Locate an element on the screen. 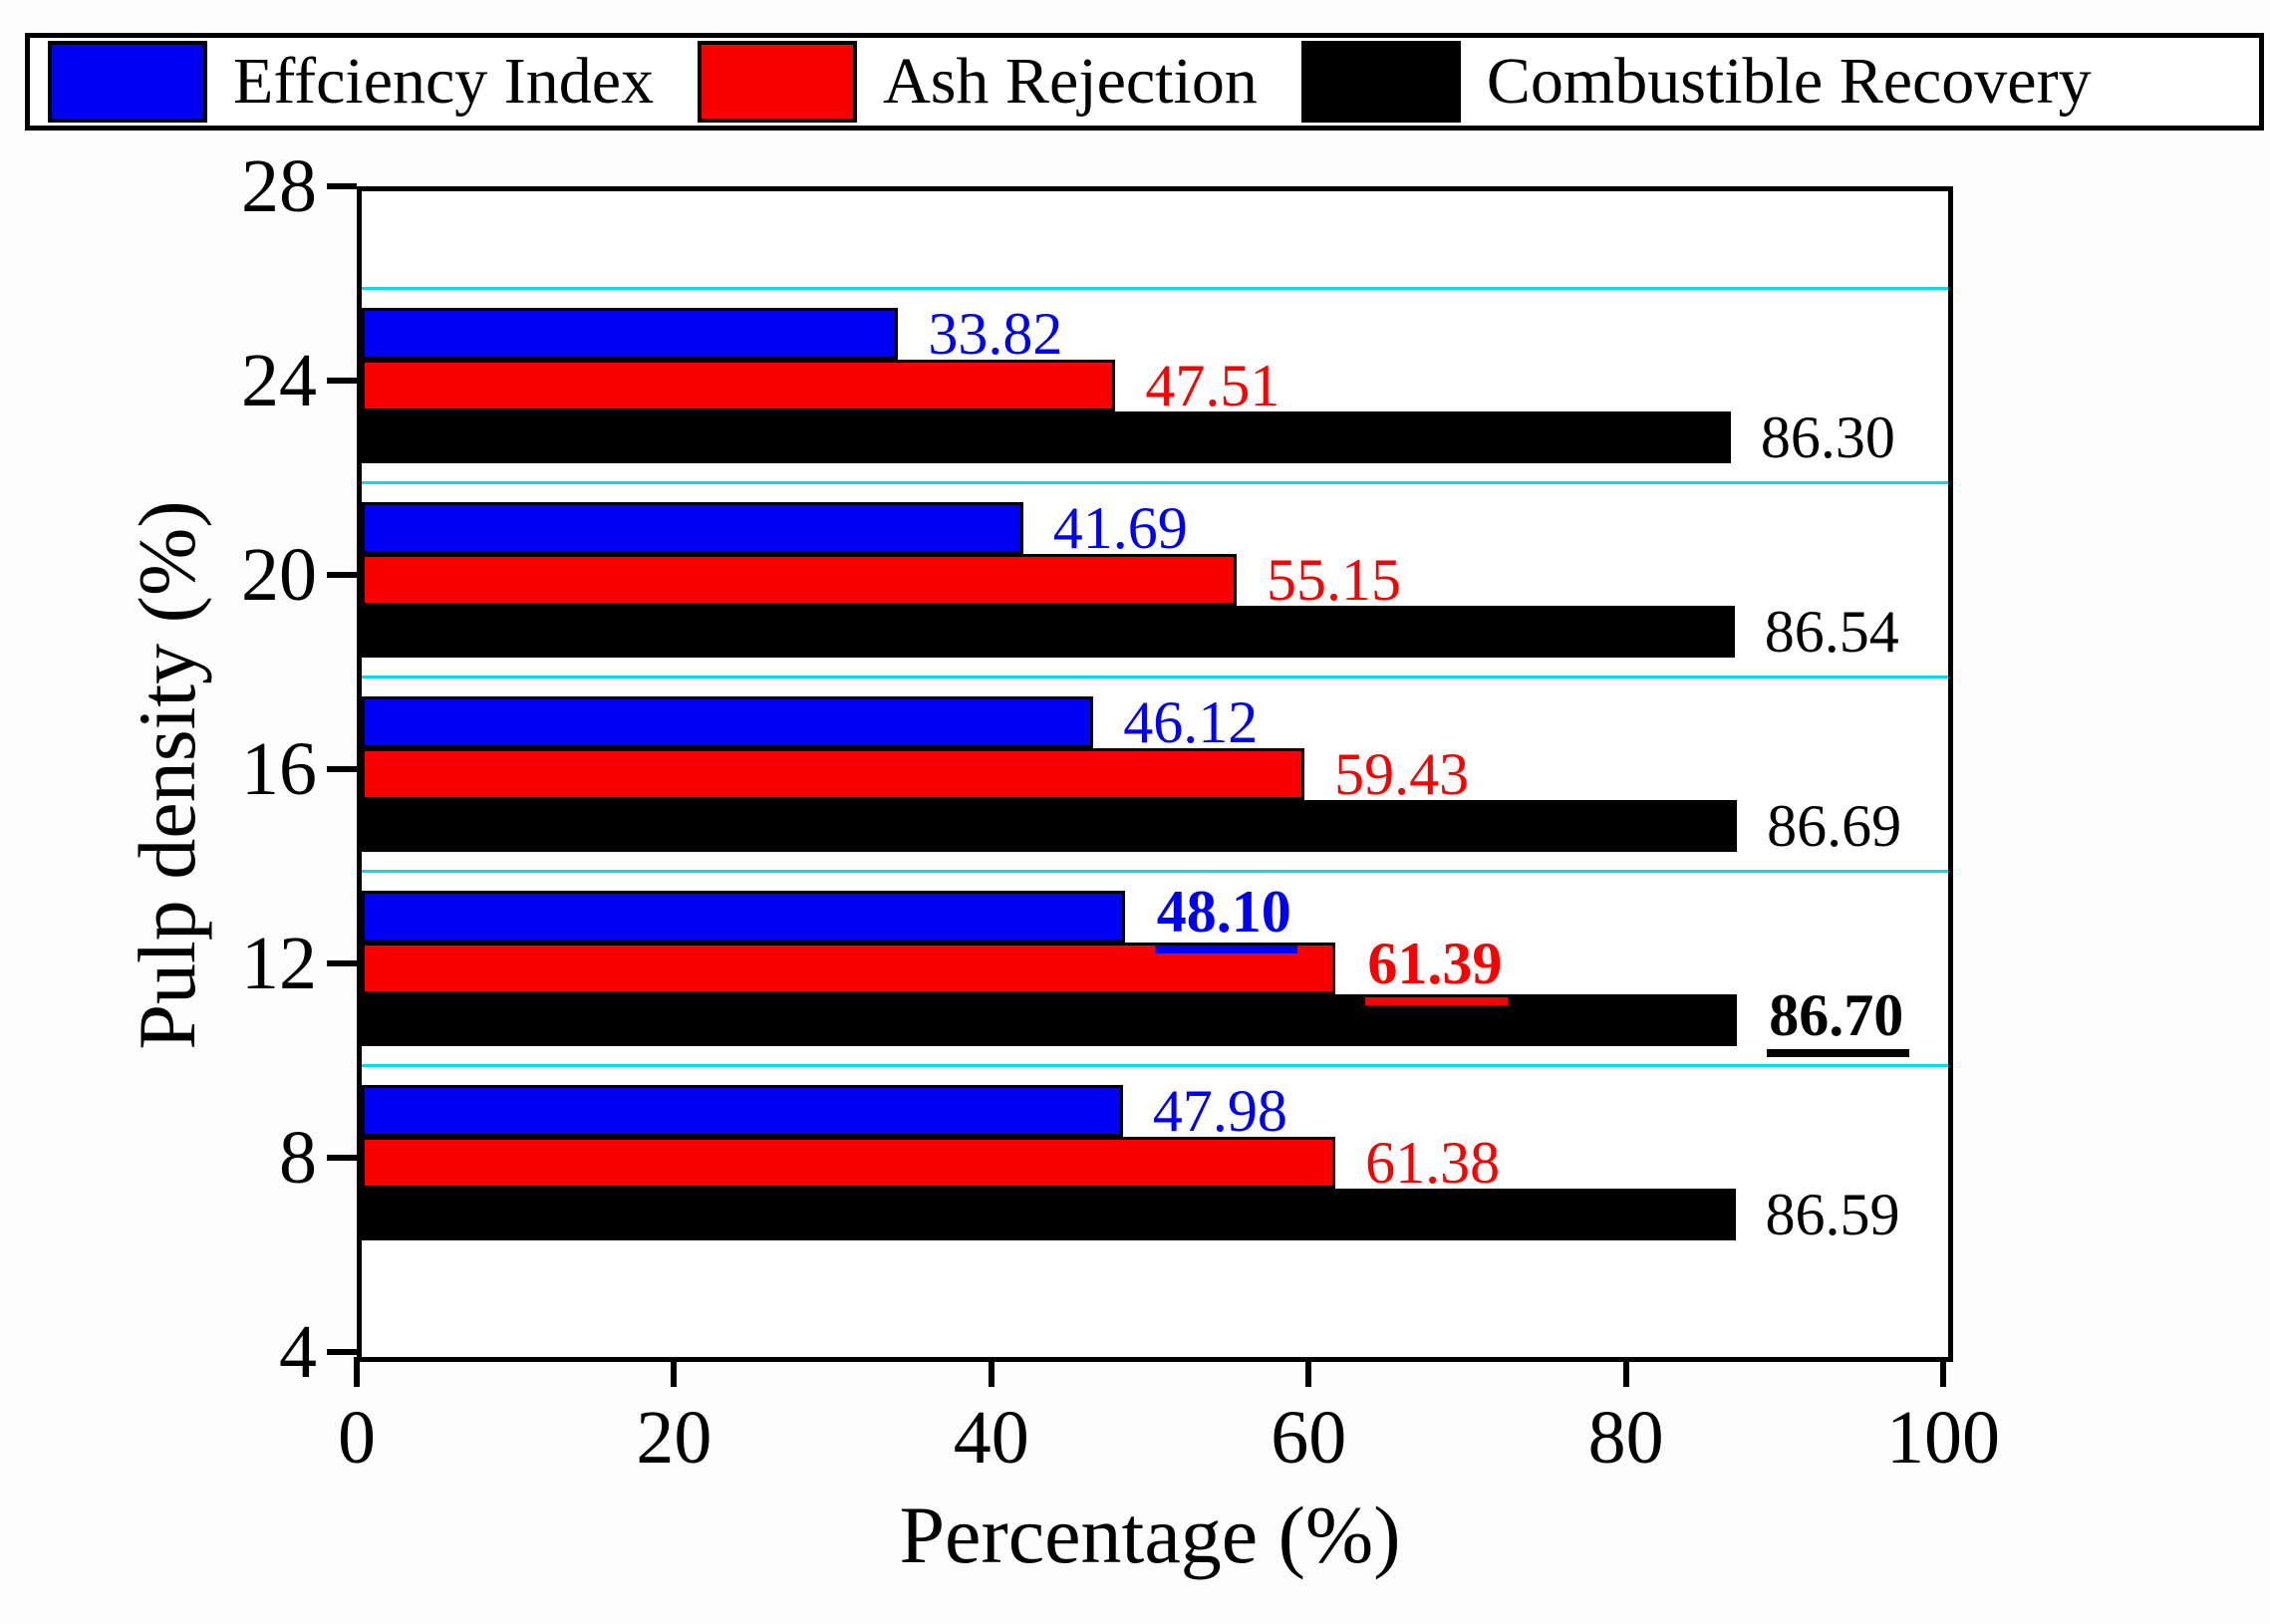  y-tick-label-20: 20 is located at coordinates (279, 575).